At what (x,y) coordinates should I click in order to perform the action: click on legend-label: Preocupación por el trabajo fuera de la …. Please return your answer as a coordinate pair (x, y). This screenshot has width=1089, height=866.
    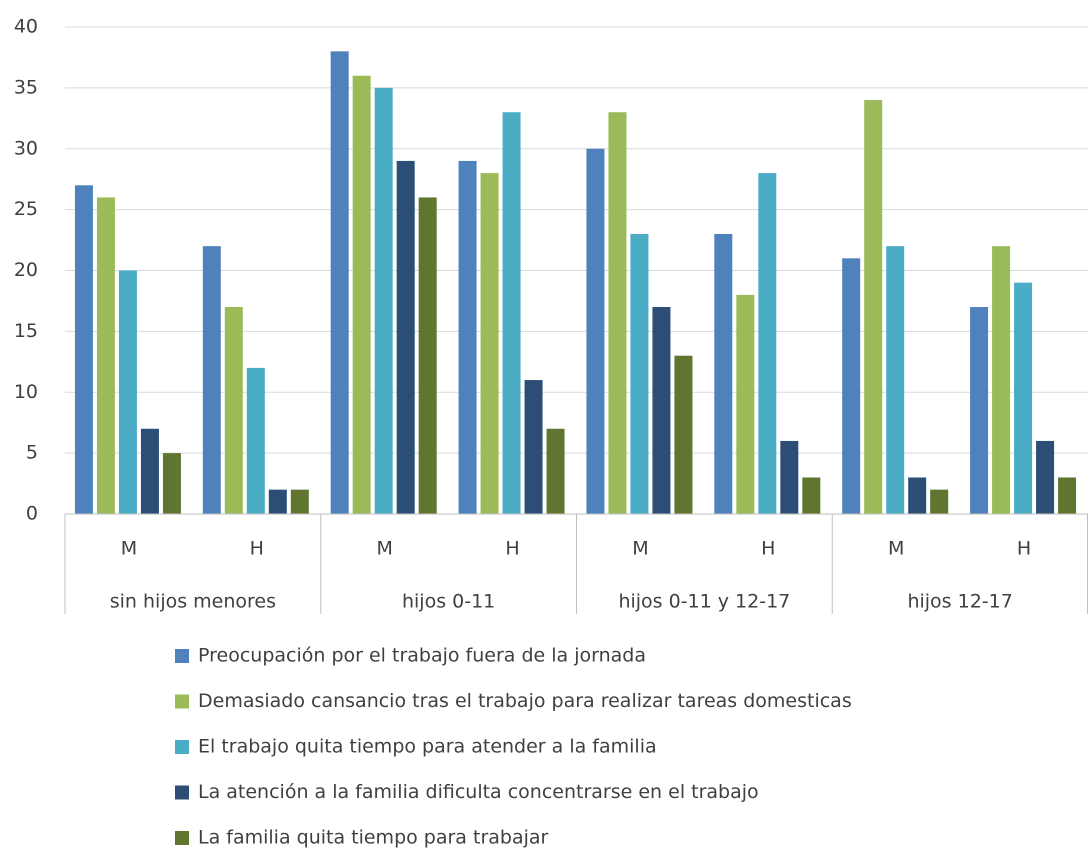
    Looking at the image, I should click on (422, 656).